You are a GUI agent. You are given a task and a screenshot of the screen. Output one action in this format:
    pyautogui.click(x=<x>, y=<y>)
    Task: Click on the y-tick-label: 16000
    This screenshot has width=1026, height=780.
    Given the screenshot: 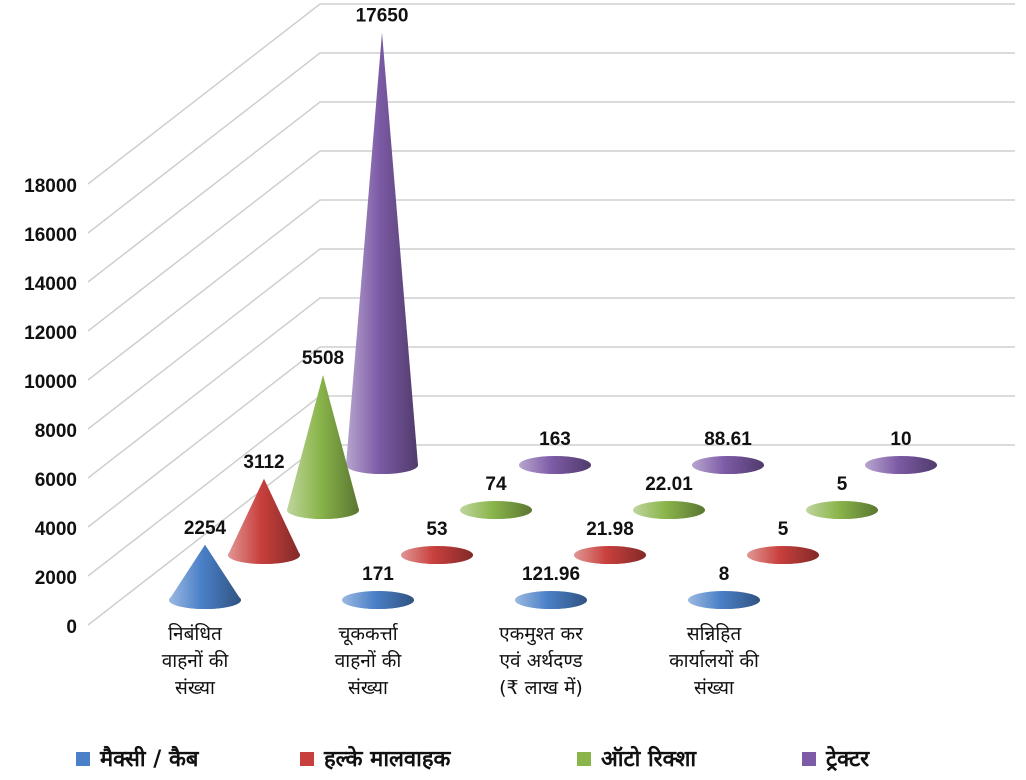 What is the action you would take?
    pyautogui.click(x=50, y=235)
    